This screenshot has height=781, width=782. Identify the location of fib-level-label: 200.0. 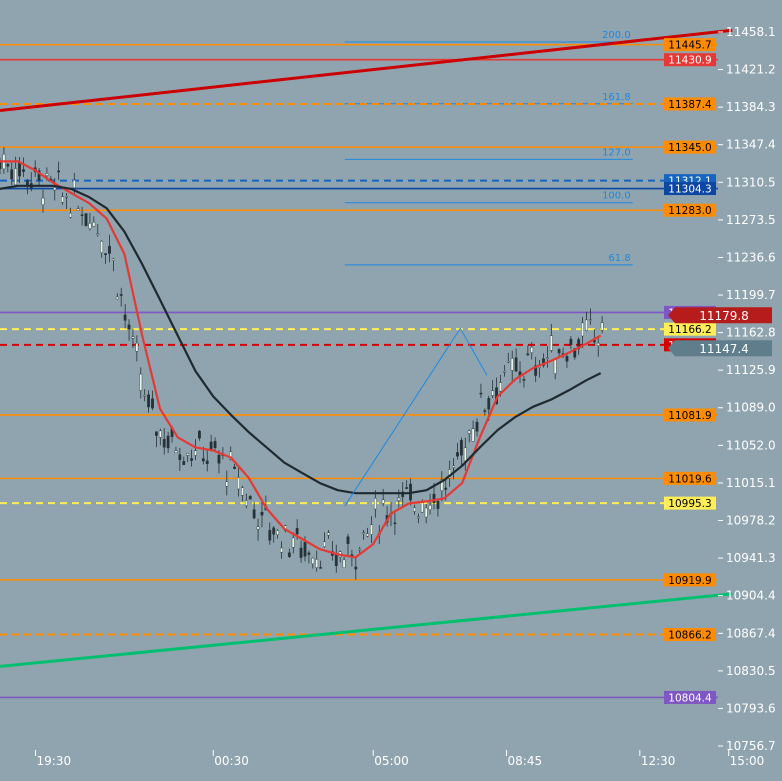
(616, 35).